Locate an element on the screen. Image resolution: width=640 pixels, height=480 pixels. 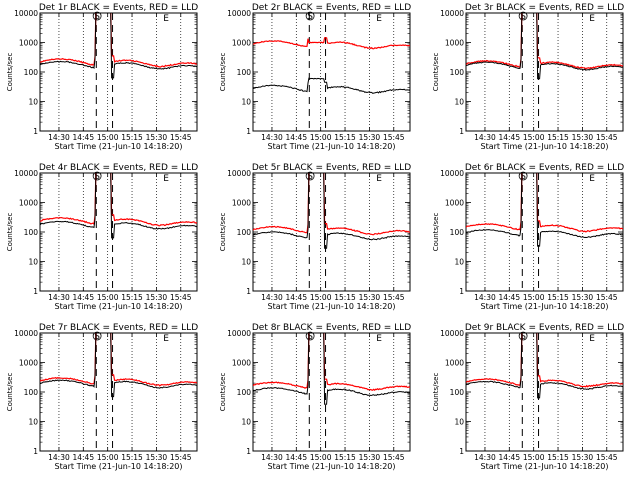
panel-title: Det 4r BLACK = Events, RED = LLD is located at coordinates (118, 168).